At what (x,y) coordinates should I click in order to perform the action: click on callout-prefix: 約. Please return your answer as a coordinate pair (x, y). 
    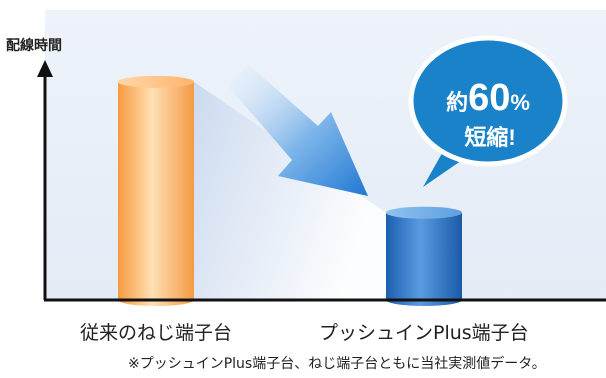
    Looking at the image, I should click on (457, 102).